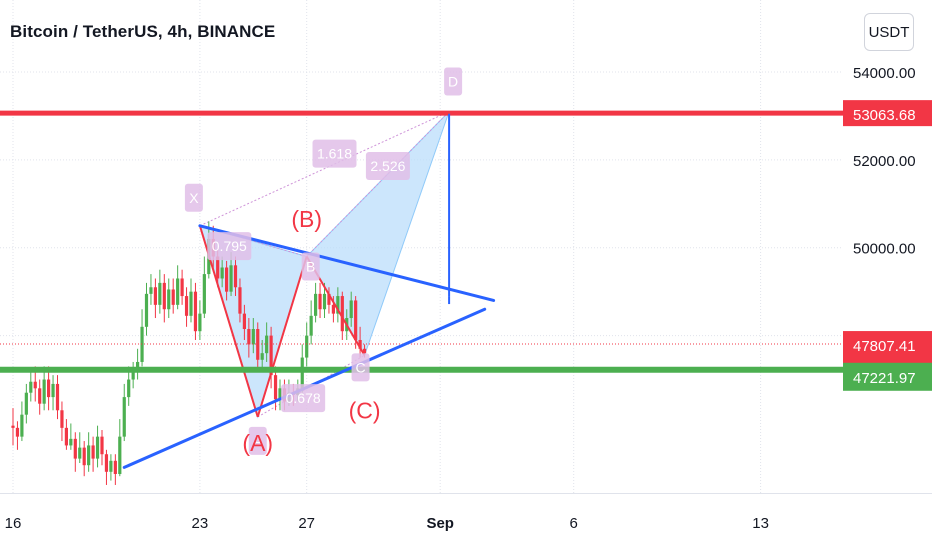 The image size is (932, 550). I want to click on point-label-c-bg, so click(360, 367).